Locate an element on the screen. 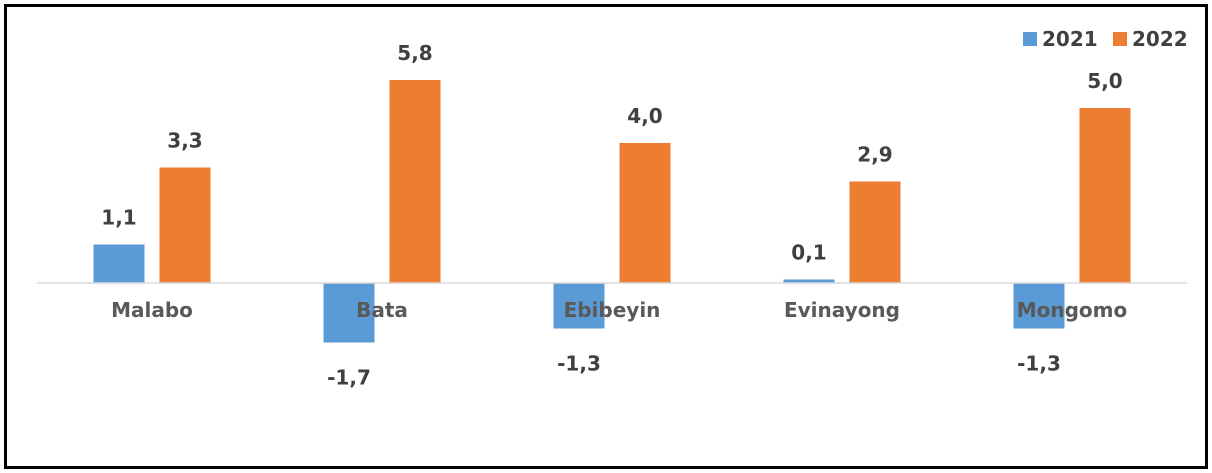 Image resolution: width=1212 pixels, height=473 pixels. data-label-2022-ebibeyin: 4,0 is located at coordinates (644, 116).